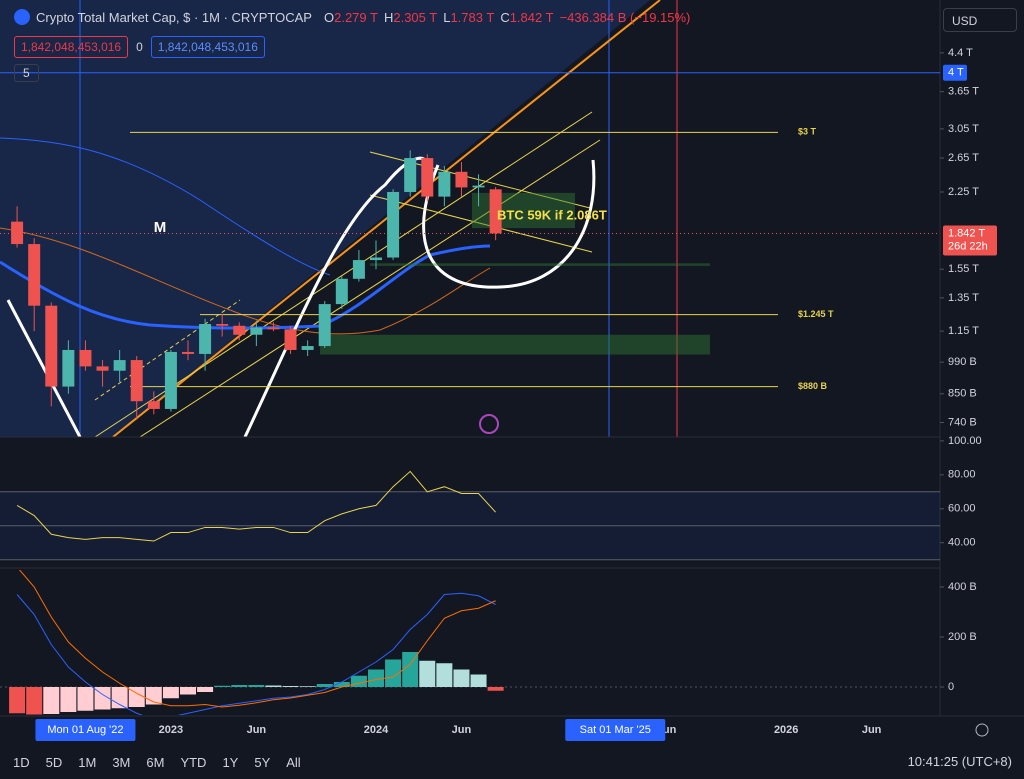  Describe the element at coordinates (966, 233) in the screenshot. I see `price-badge-label: 1.842 T` at that location.